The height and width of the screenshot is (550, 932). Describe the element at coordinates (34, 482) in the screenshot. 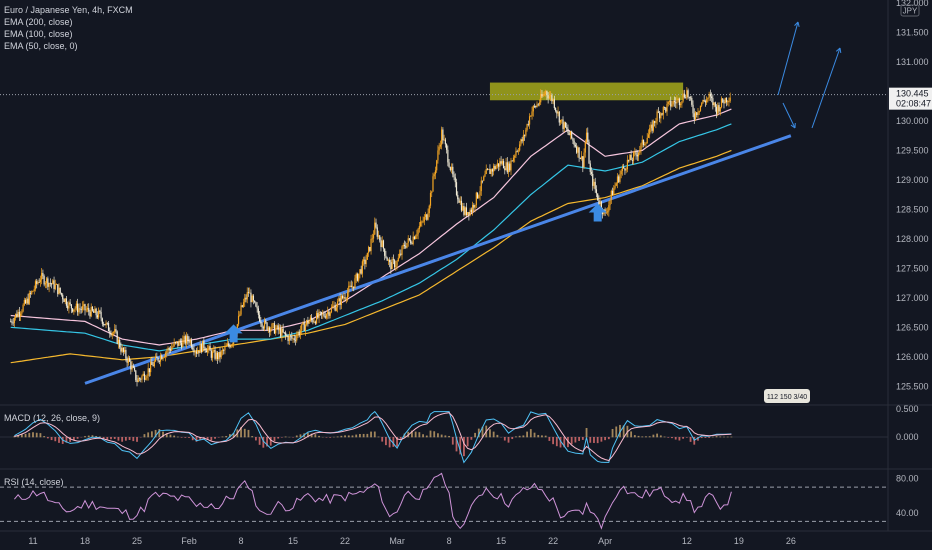

I see `rsi-title: RSI (14, close)` at that location.